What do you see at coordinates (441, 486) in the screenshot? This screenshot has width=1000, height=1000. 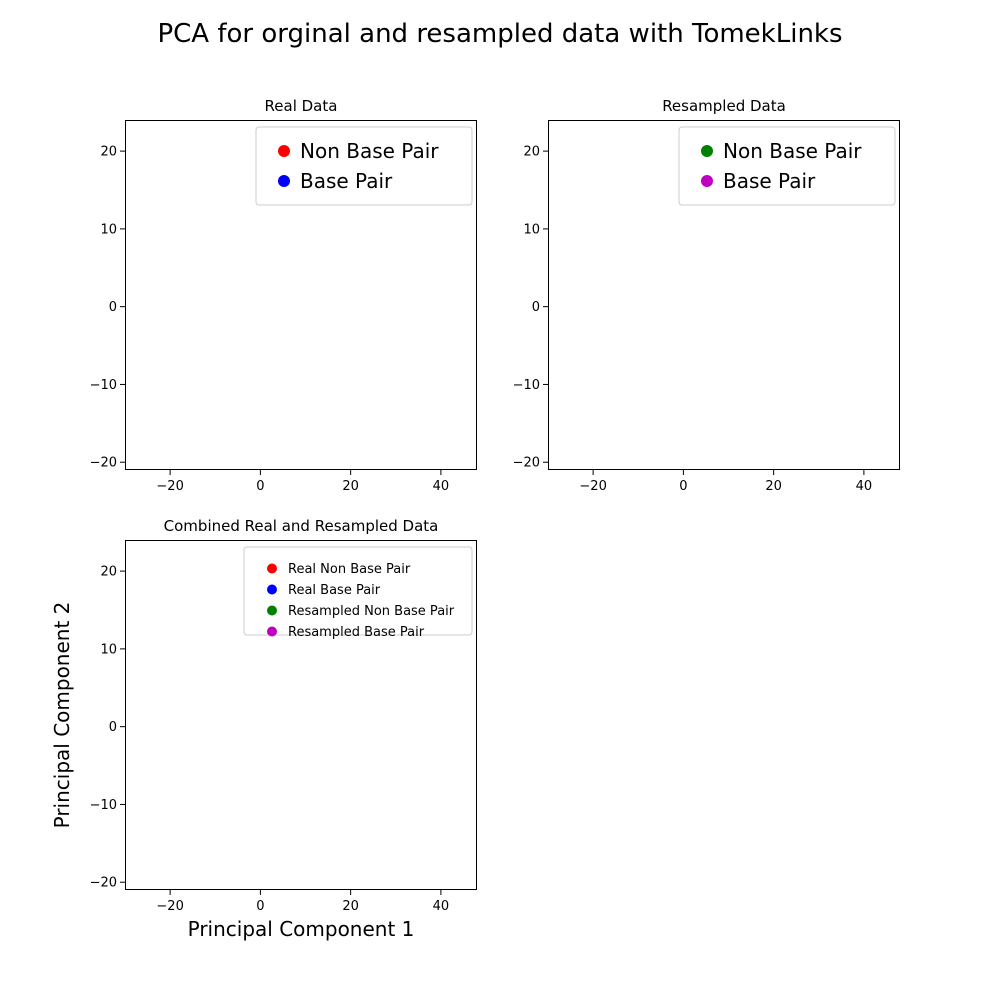 I see `x-tick-label: 40` at bounding box center [441, 486].